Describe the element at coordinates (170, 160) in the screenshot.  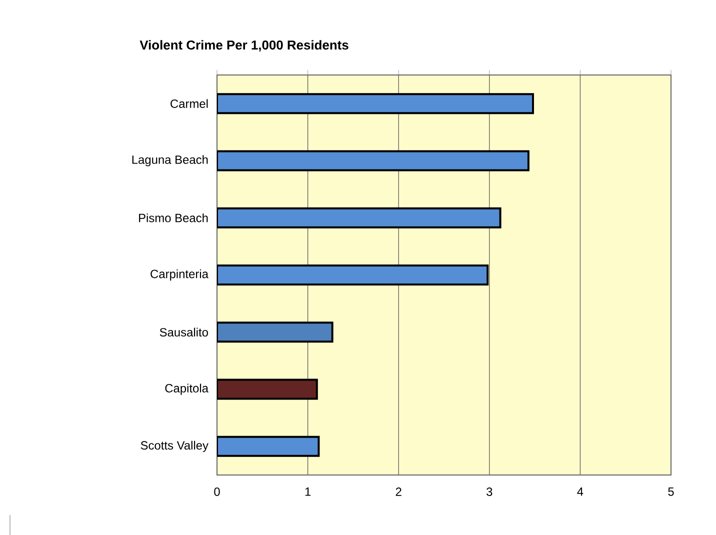
I see `y-tick-label: Laguna Beach` at that location.